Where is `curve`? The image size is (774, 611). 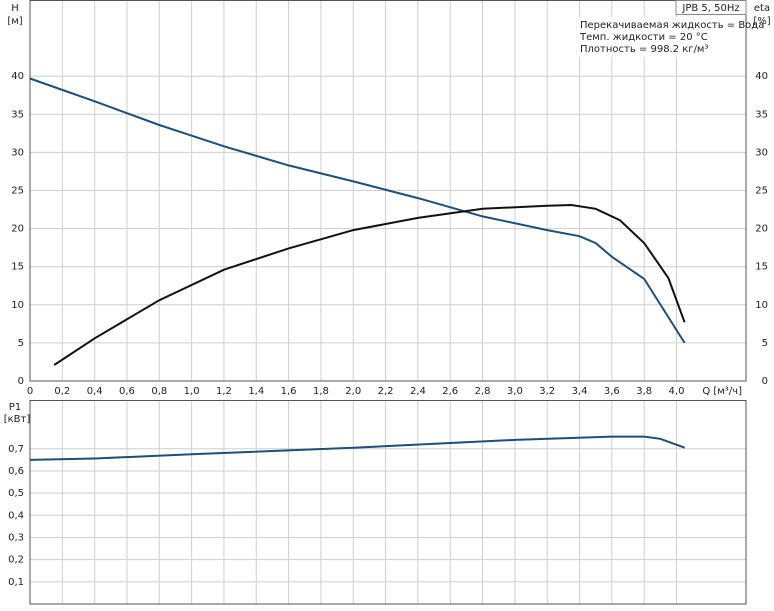
curve is located at coordinates (357, 448).